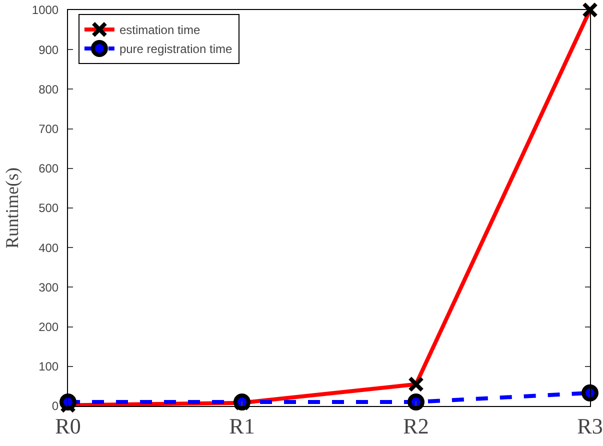 This screenshot has width=603, height=446. Describe the element at coordinates (175, 49) in the screenshot. I see `legend-label: pure registration time` at that location.